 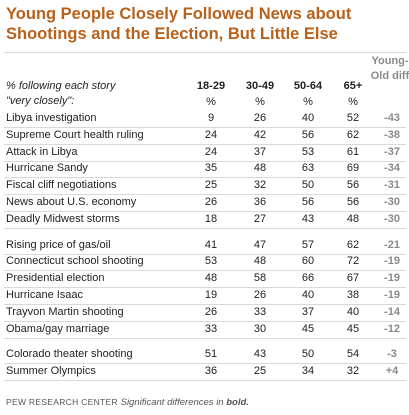 What do you see at coordinates (353, 168) in the screenshot?
I see `cell: 69` at bounding box center [353, 168].